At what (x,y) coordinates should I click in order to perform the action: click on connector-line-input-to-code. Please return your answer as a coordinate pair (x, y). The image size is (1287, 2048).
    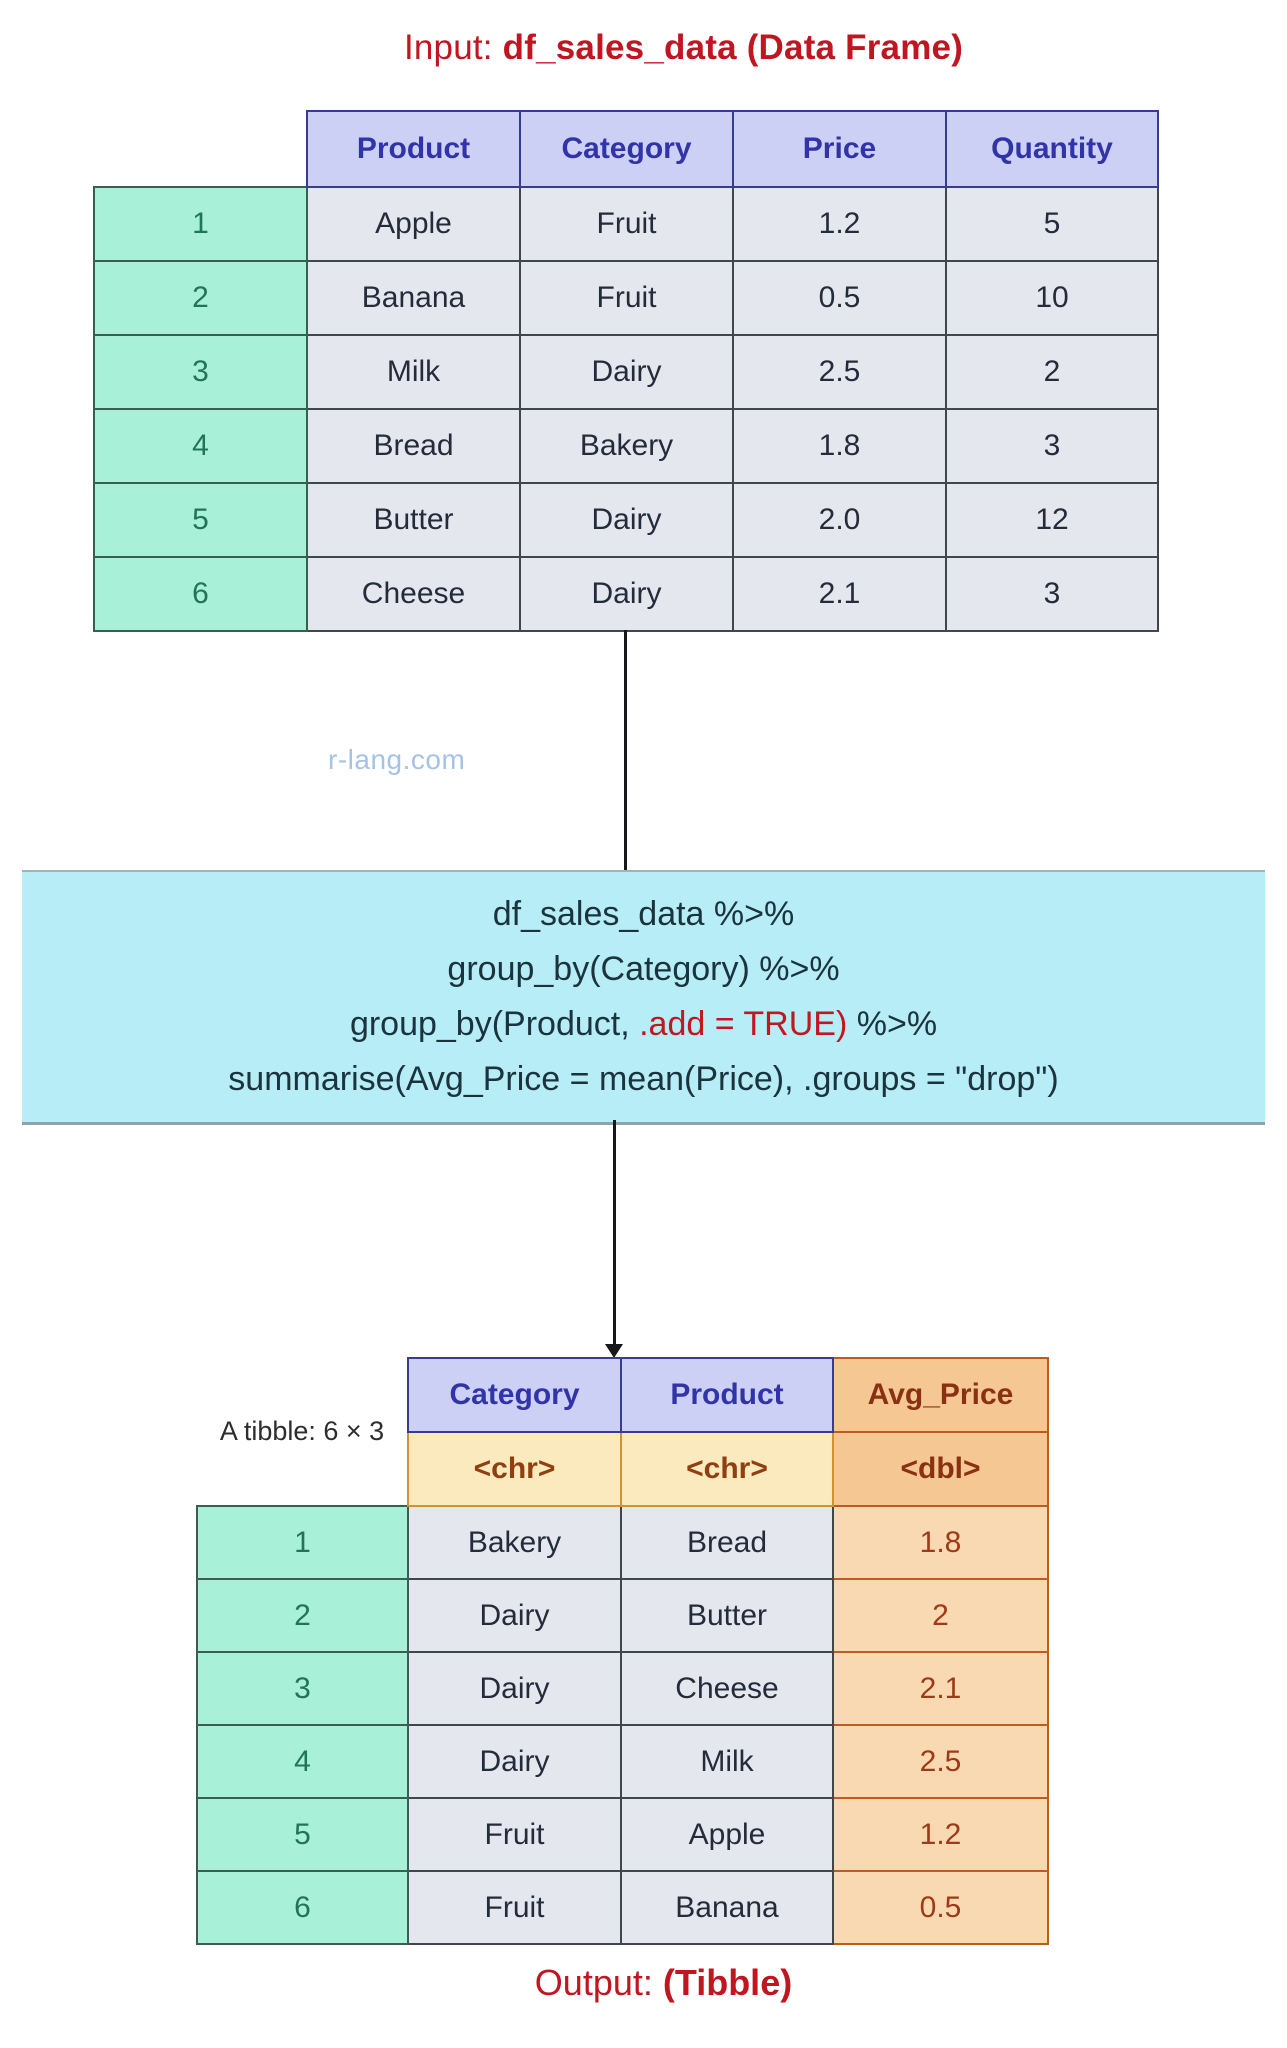
    Looking at the image, I should click on (625, 750).